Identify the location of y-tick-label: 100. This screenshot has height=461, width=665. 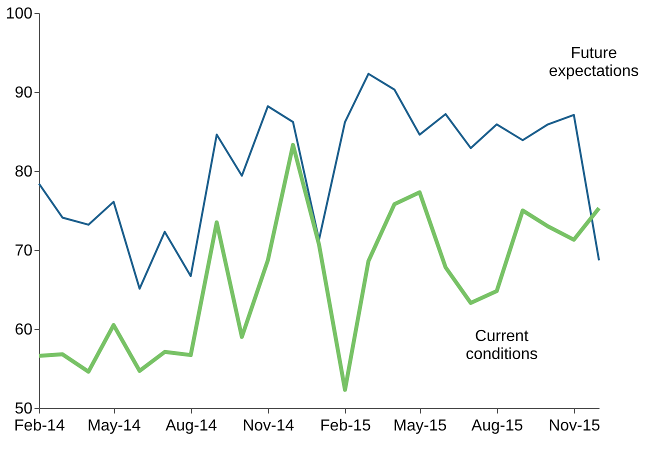
(19, 14).